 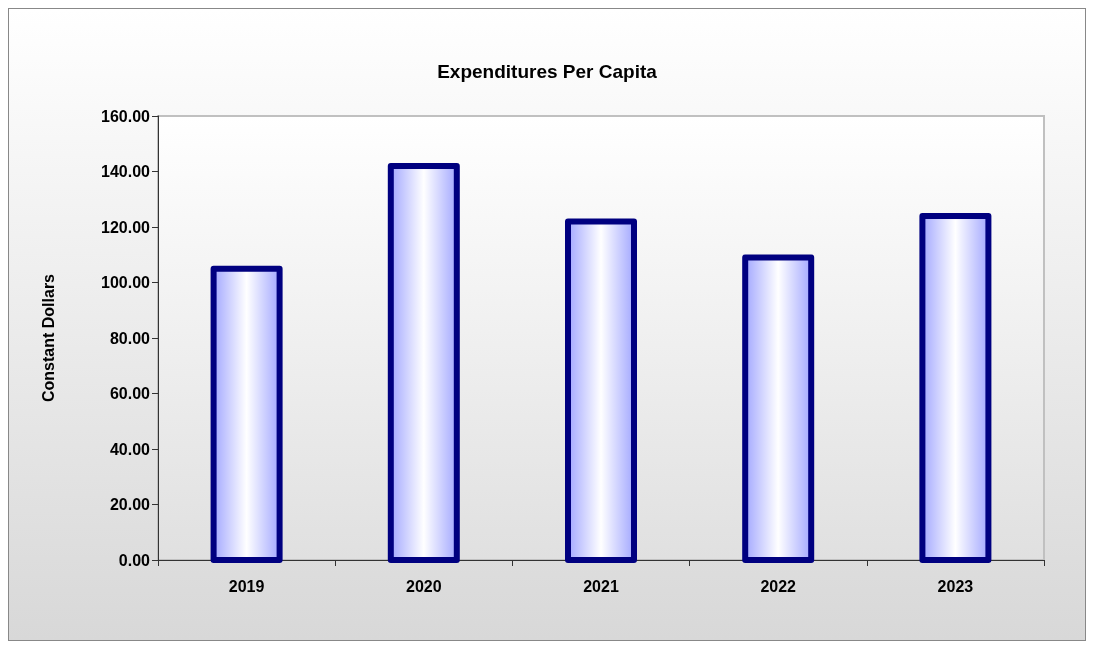 I want to click on y-tick-label: 60.00, so click(x=130, y=393).